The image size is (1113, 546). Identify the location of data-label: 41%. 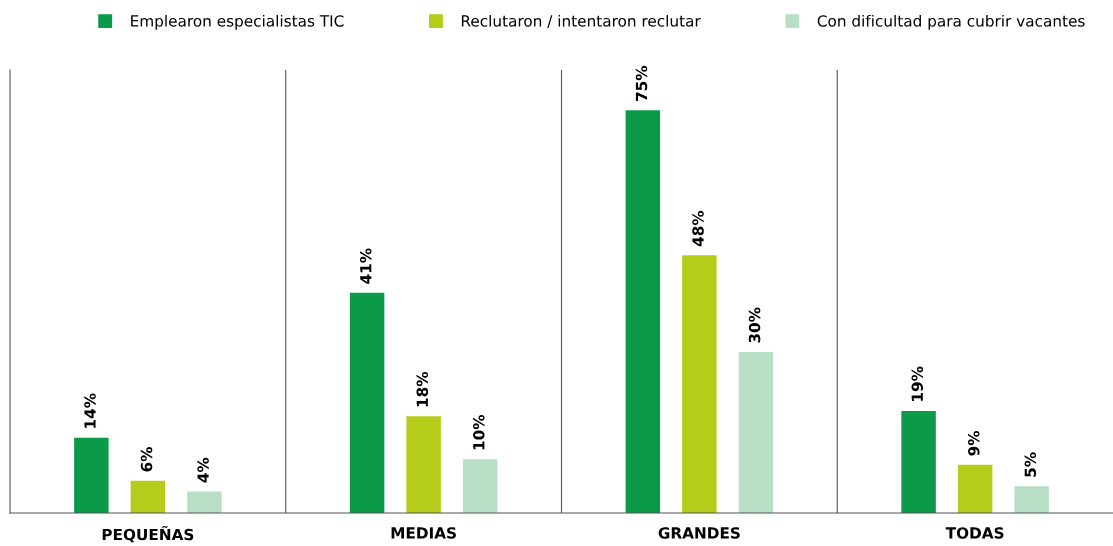
(365, 266).